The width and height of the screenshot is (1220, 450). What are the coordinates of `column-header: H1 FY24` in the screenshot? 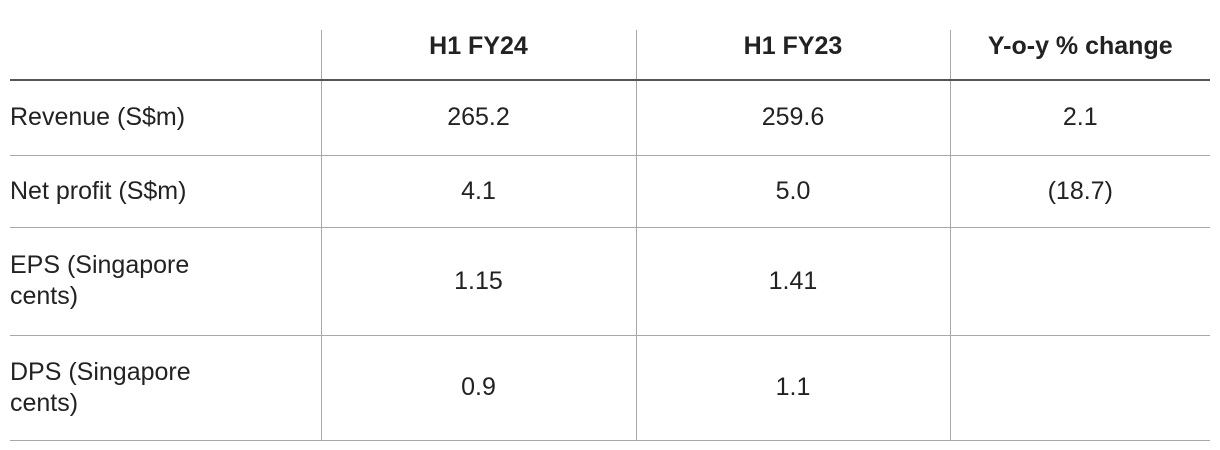 It's located at (478, 55).